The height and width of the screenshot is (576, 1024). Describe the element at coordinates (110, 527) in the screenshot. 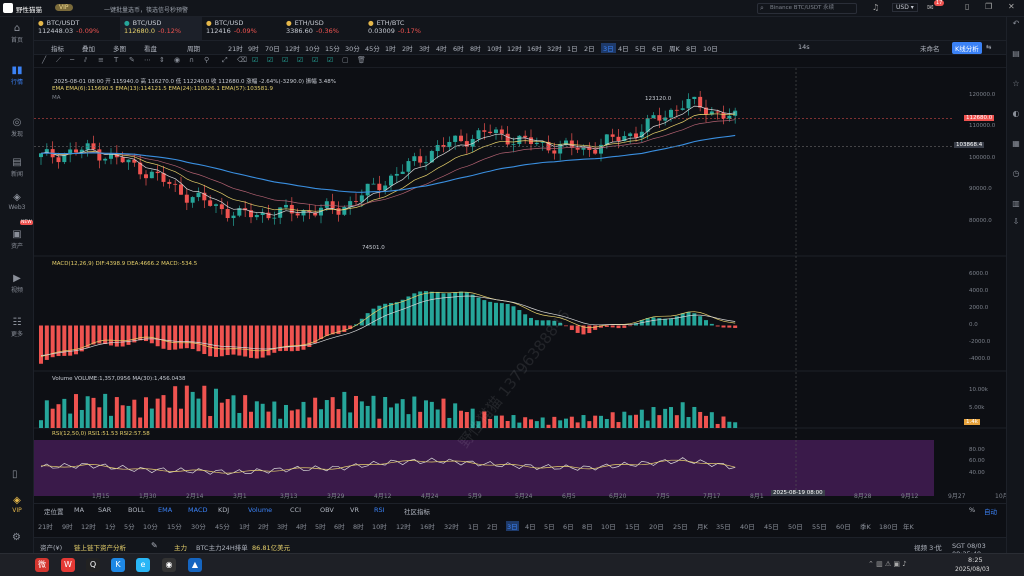

I see `bottom-timeframe-3: 1分` at that location.